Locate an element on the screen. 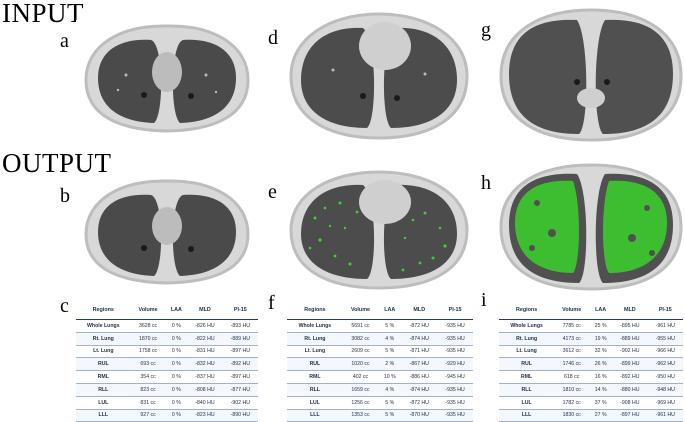 This screenshot has height=422, width=685. cell: 14 % is located at coordinates (601, 390).